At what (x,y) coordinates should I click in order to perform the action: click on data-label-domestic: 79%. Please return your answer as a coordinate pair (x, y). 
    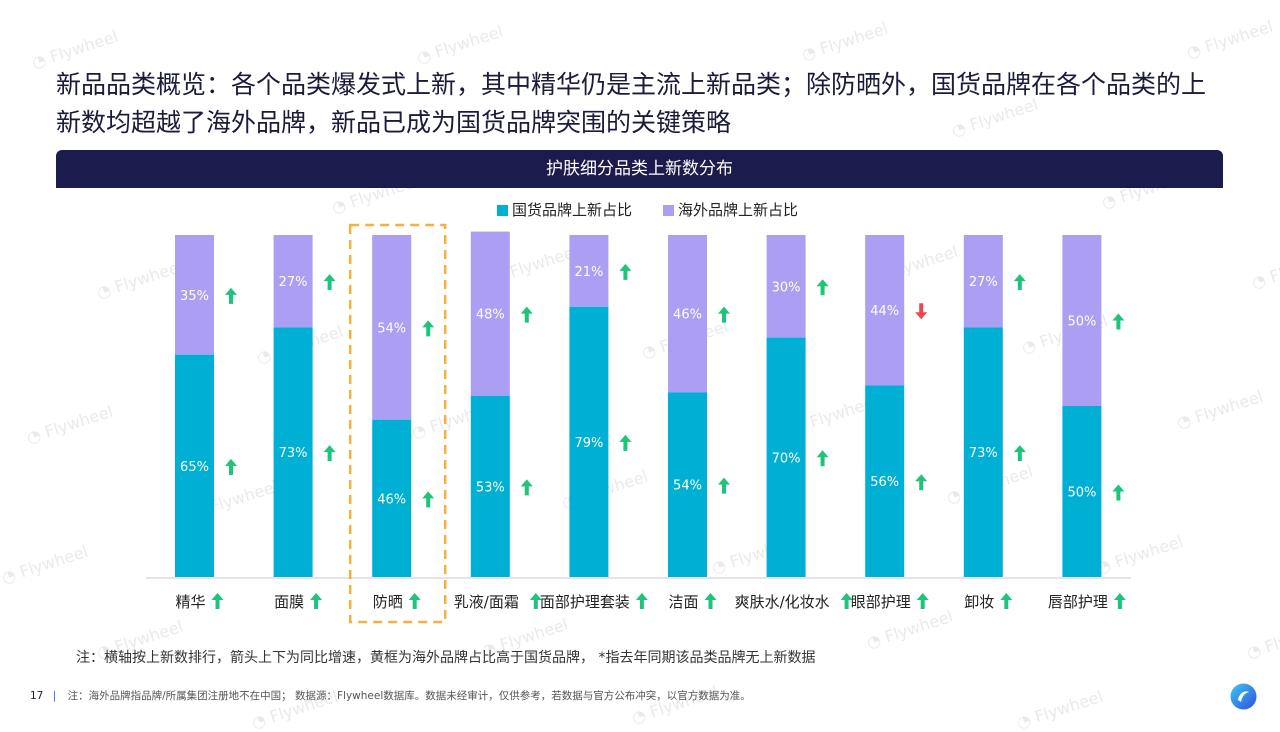
    Looking at the image, I should click on (588, 443).